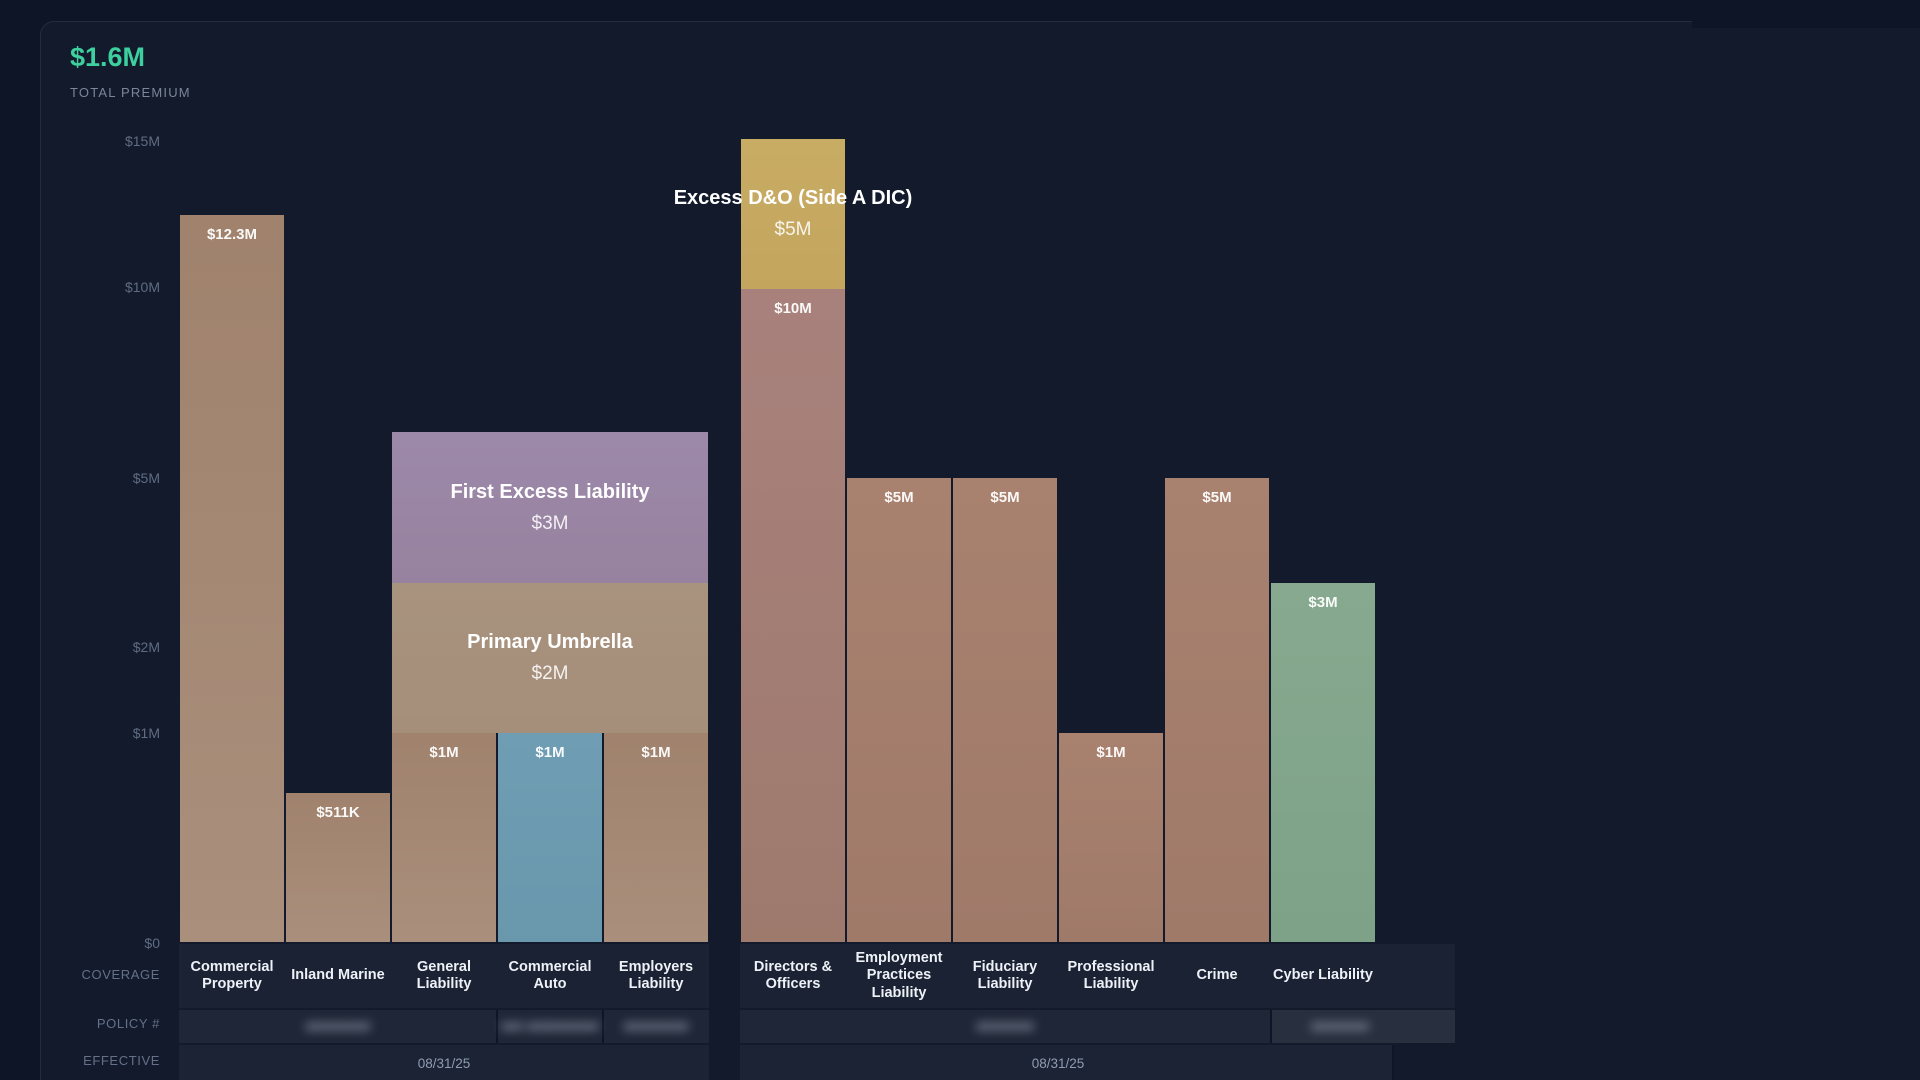  Describe the element at coordinates (130, 92) in the screenshot. I see `total-premium-label: TOTAL PREMIUM` at that location.